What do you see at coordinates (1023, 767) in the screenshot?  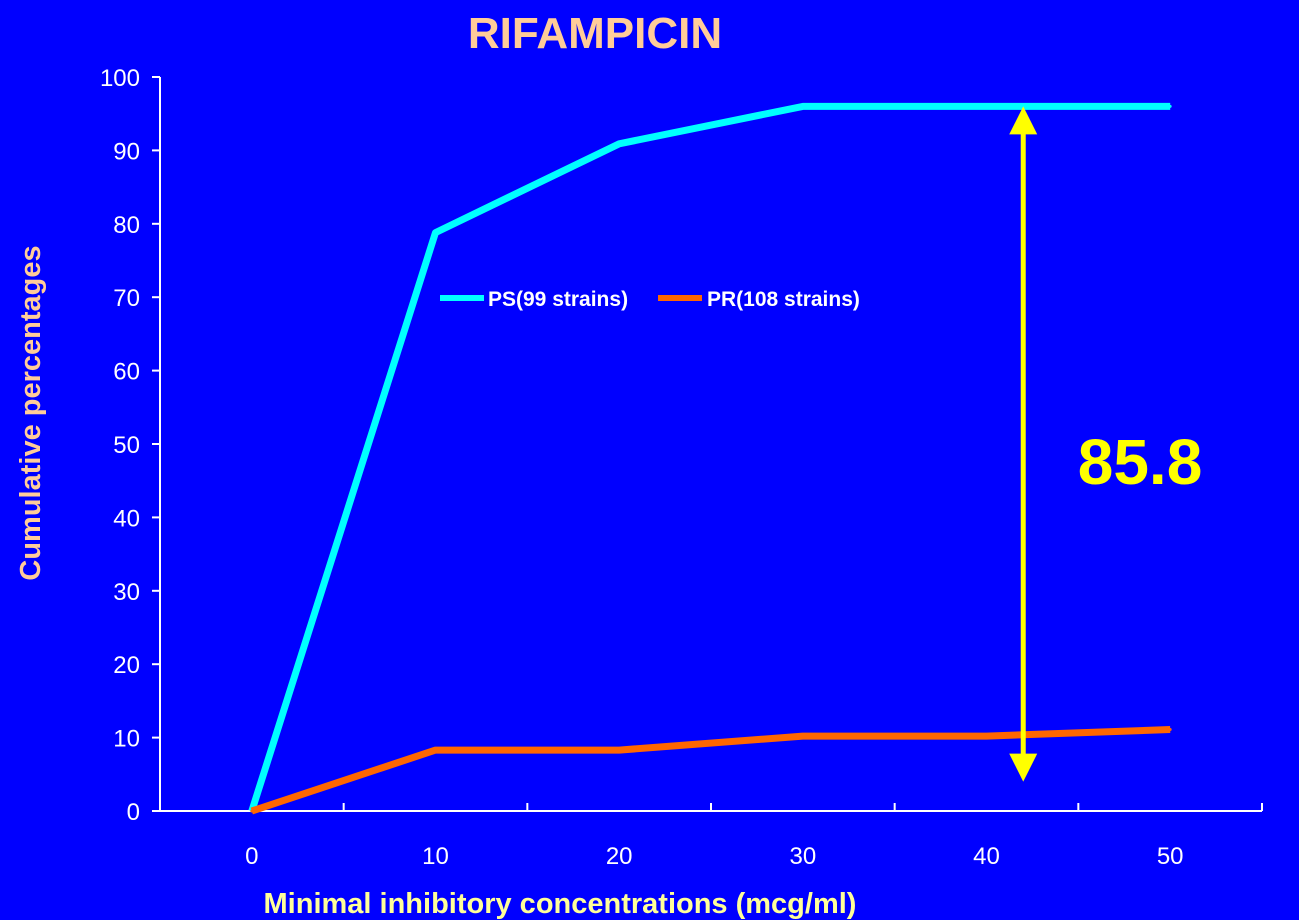 I see `annotation-arrow-head-down` at bounding box center [1023, 767].